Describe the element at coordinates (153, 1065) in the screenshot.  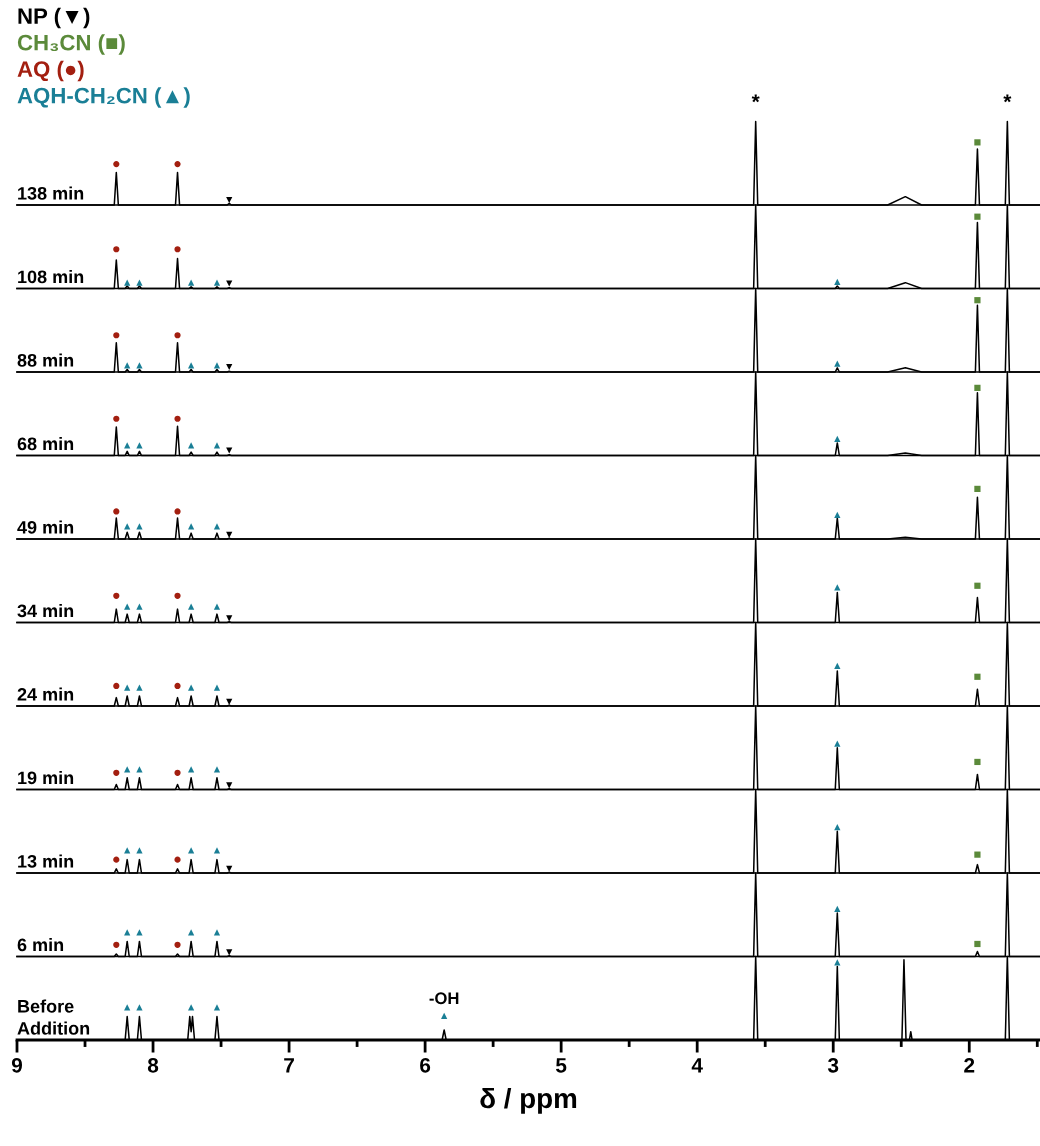
I see `x-tick-label: 8` at that location.